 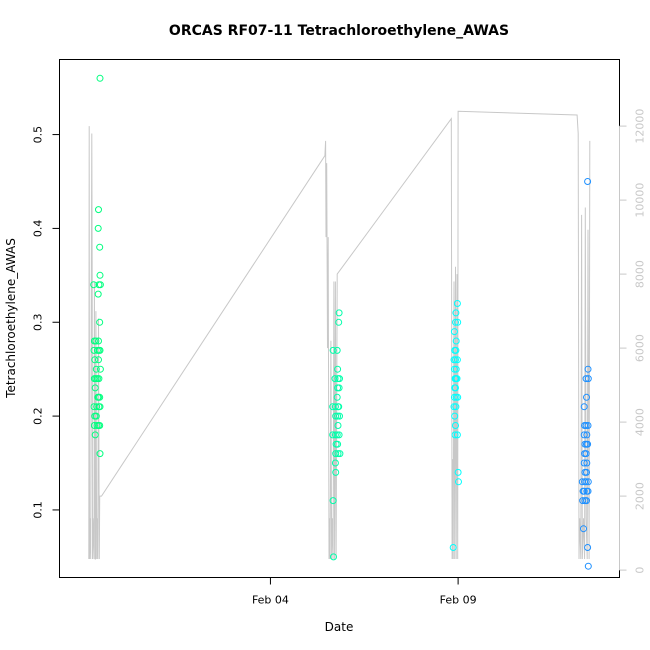 I want to click on y2-tick-label: 12000, so click(x=640, y=126).